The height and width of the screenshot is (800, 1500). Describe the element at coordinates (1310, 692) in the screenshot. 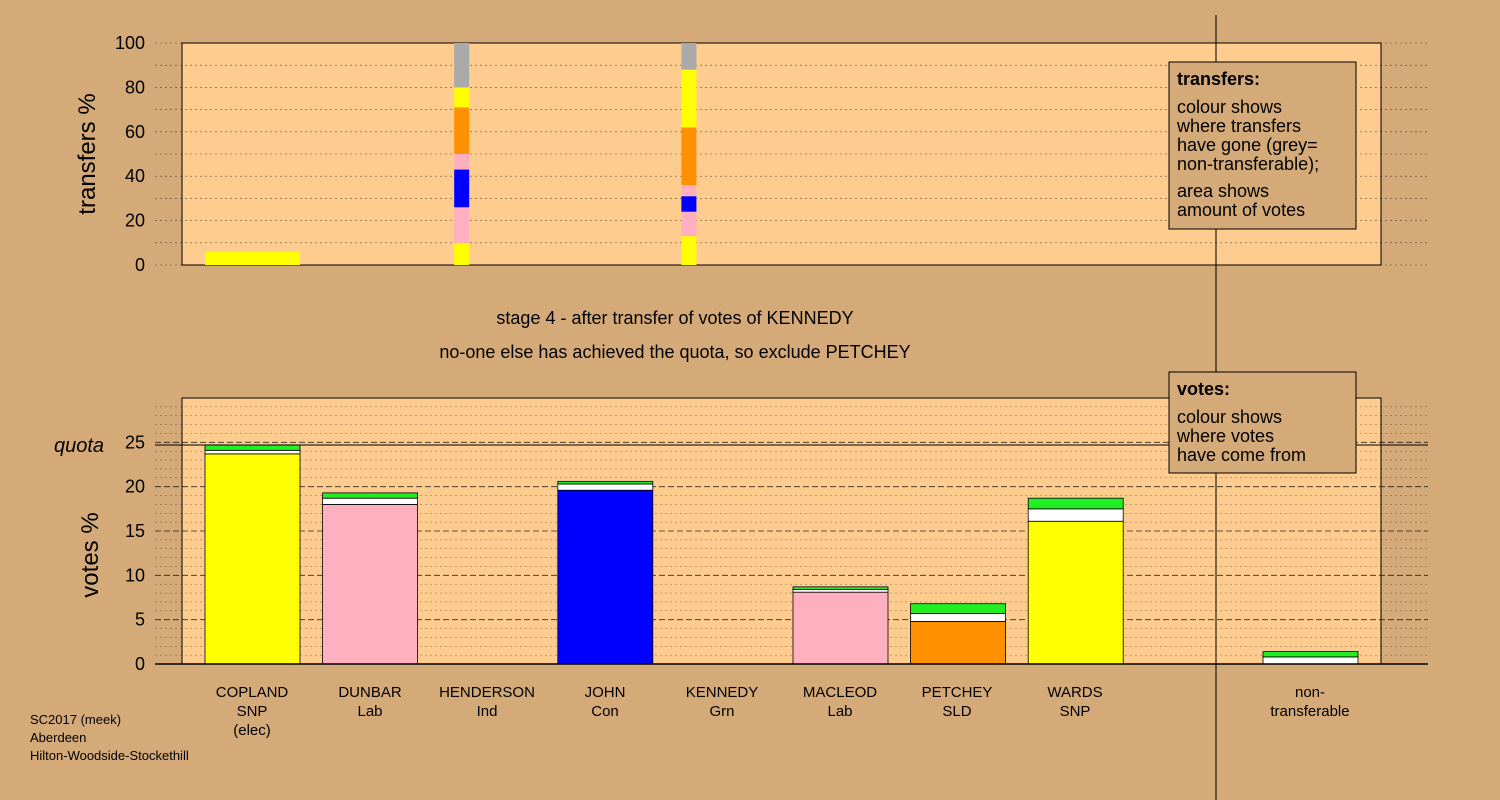

I see `candidate-name: non-` at that location.